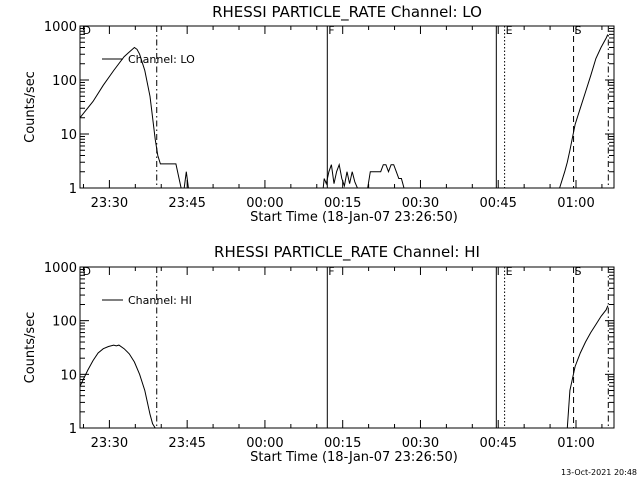  What do you see at coordinates (161, 59) in the screenshot?
I see `legend-label: Channel: LO` at bounding box center [161, 59].